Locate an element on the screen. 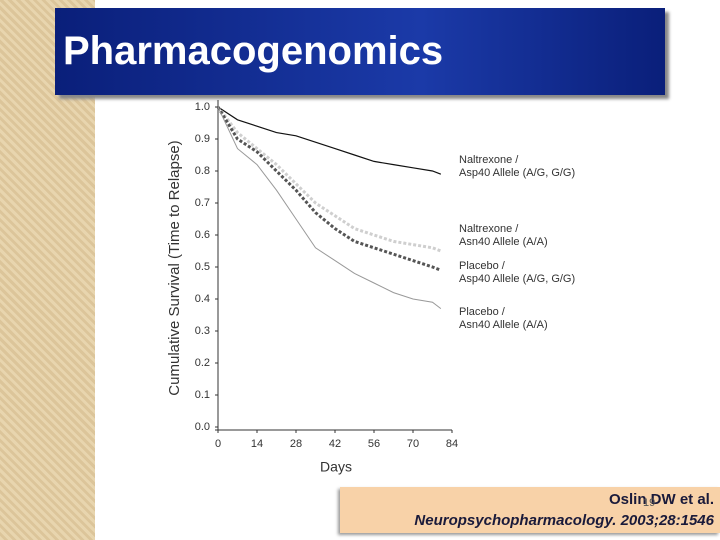  legend-entry: Naltrexone / Asp40 Allele (A/G, G/G) is located at coordinates (517, 166).